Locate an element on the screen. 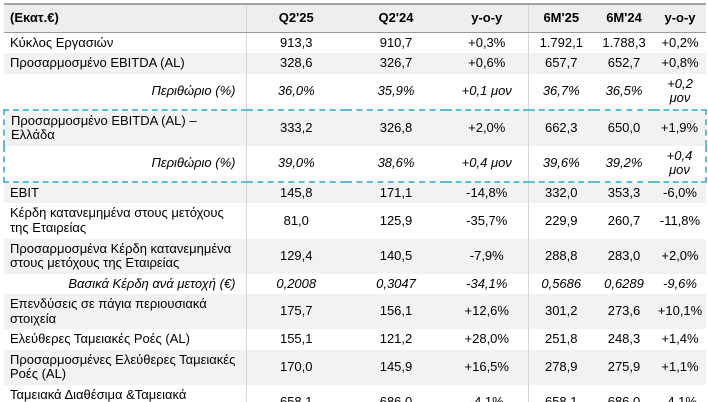 The image size is (708, 402). row-value: +12,6% is located at coordinates (487, 312).